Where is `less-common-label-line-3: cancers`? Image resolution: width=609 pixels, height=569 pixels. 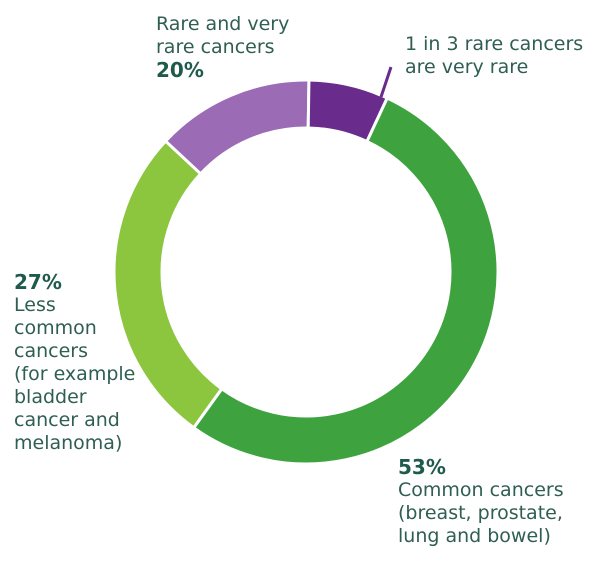 less-common-label-line-3: cancers is located at coordinates (51, 351).